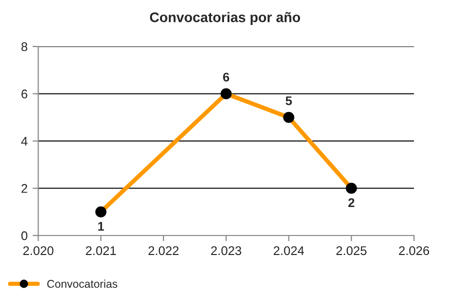  What do you see at coordinates (351, 251) in the screenshot?
I see `x-tick-label: 2.025` at bounding box center [351, 251].